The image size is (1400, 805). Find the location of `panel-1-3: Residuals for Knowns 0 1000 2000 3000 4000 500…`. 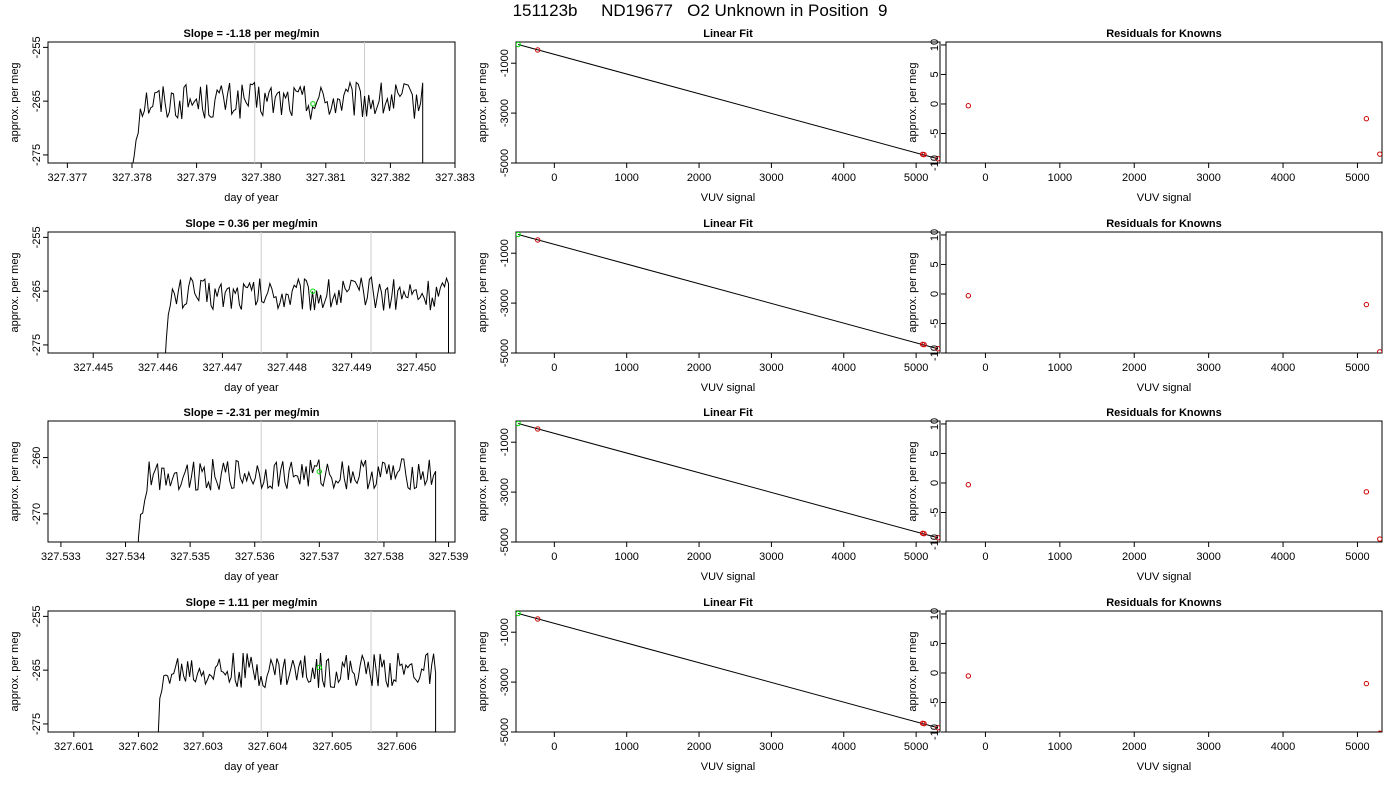

panel-1-3: Residuals for Knowns 0 1000 2000 3000 4000 500… is located at coordinates (1145, 116).